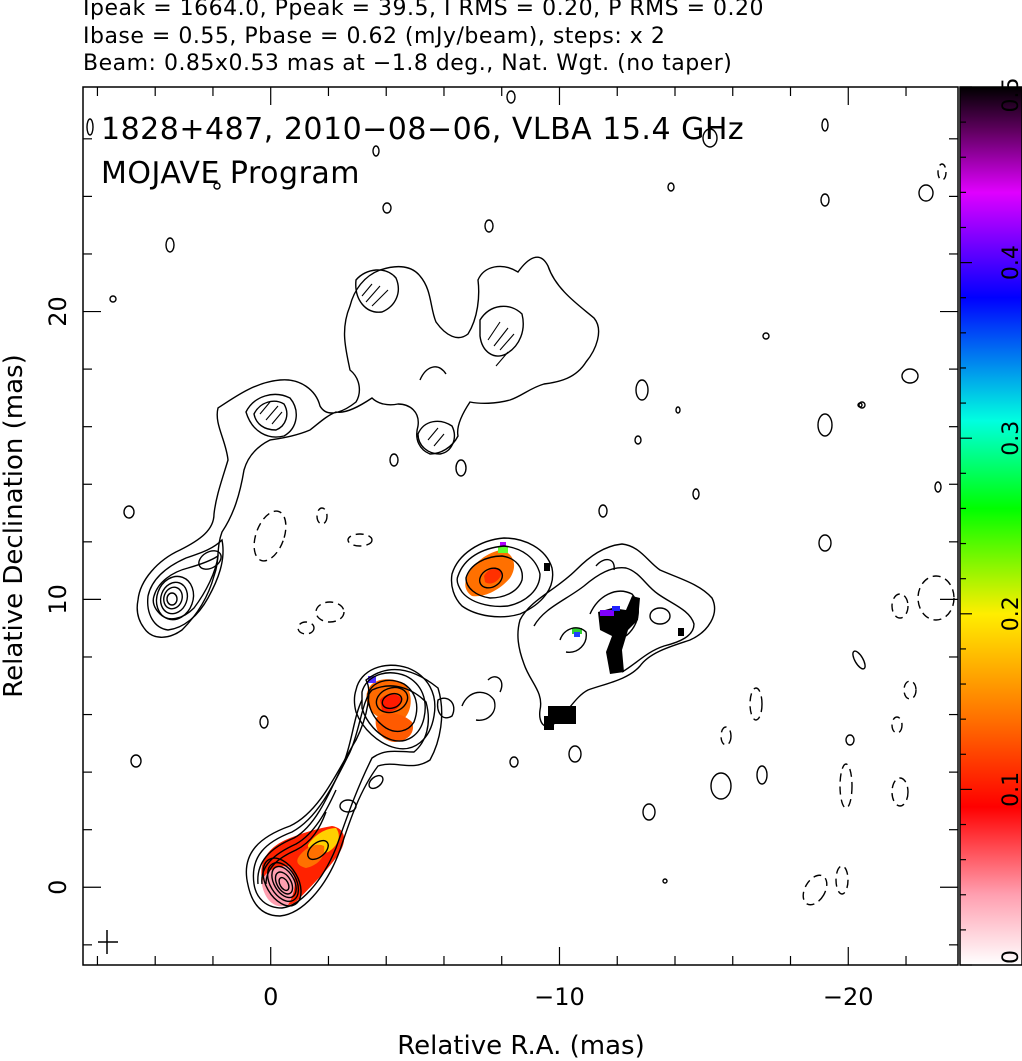 The width and height of the screenshot is (1022, 1061). What do you see at coordinates (14, 525) in the screenshot?
I see `y-axis-label: Relative Declination (mas)` at bounding box center [14, 525].